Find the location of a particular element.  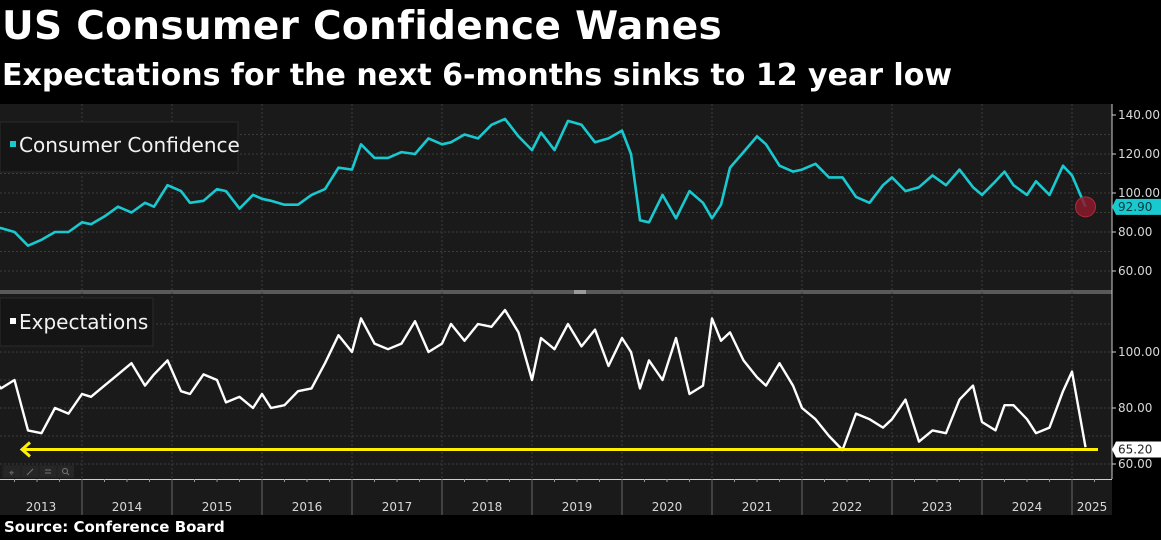

confidence-last-value: 92.90 is located at coordinates (1135, 207).